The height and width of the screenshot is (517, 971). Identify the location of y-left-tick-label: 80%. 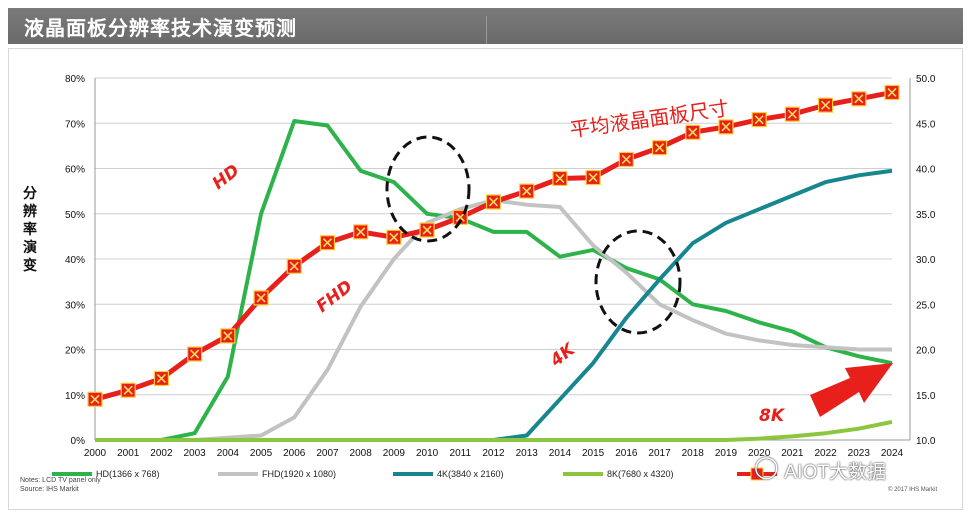
(75, 79).